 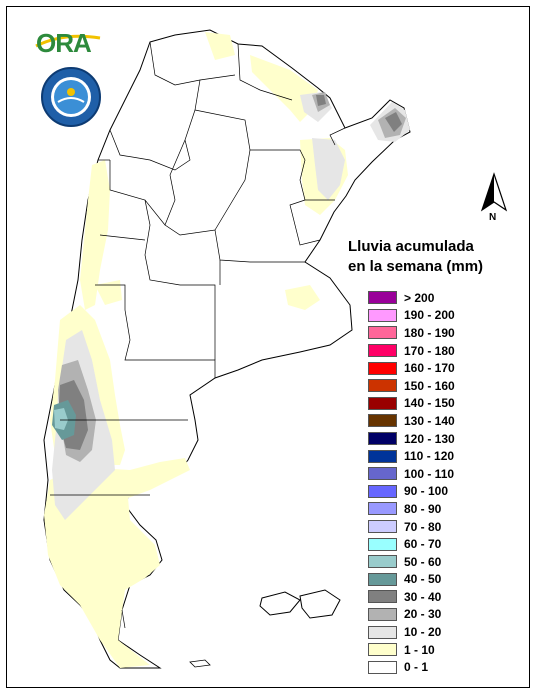 What do you see at coordinates (393, 122) in the screenshot?
I see `rain-30-40-misiones` at bounding box center [393, 122].